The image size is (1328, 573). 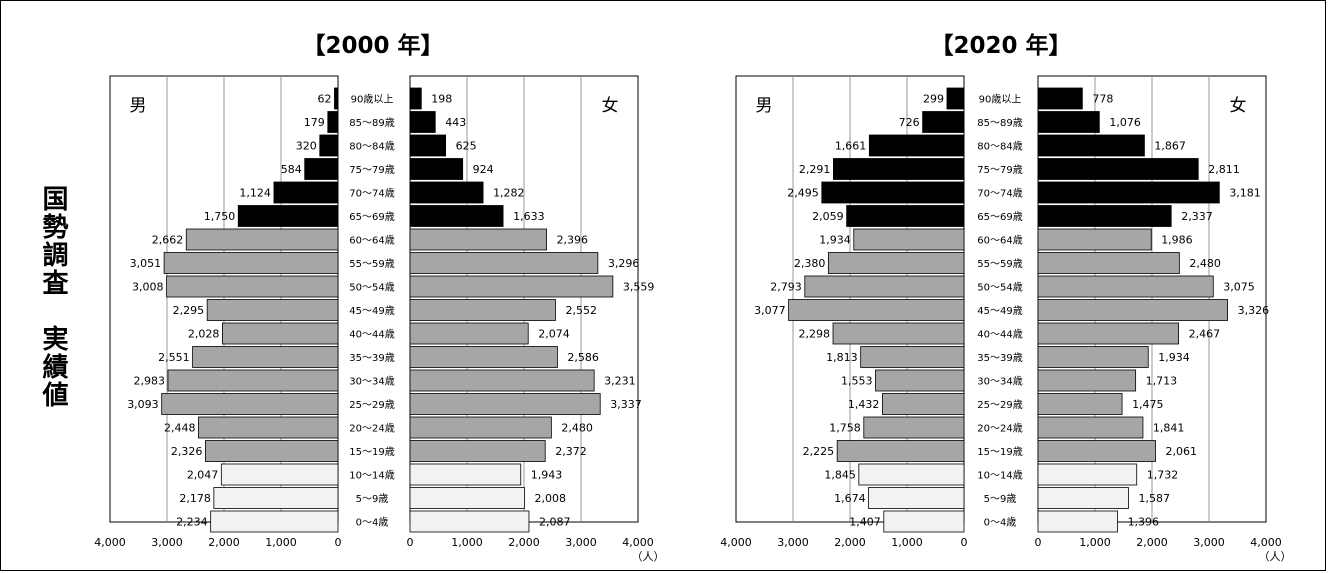 What do you see at coordinates (1238, 106) in the screenshot?
I see `female-label: 女` at bounding box center [1238, 106].